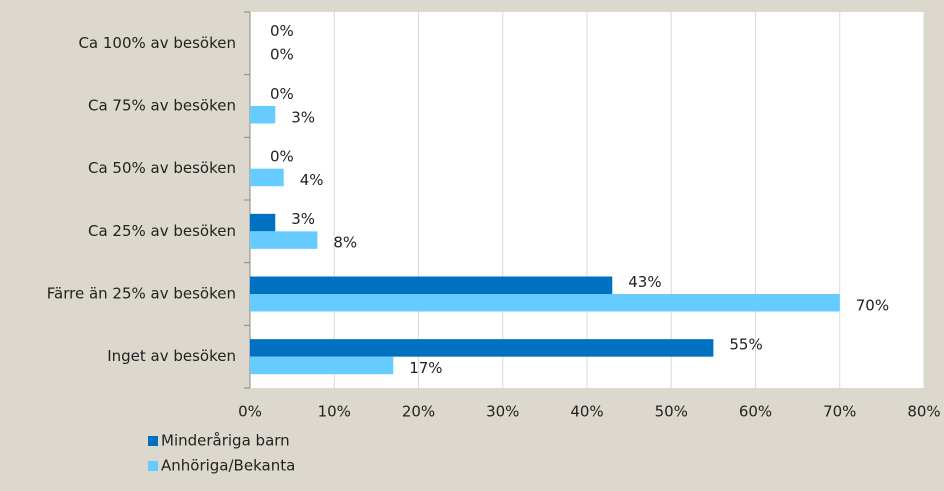  I want to click on value-label: 17%, so click(425, 368).